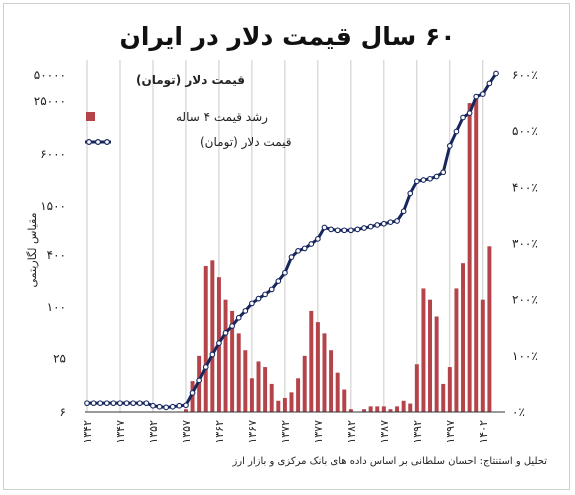  I want to click on x-tick-label: ۱۳۶۲, so click(219, 432).